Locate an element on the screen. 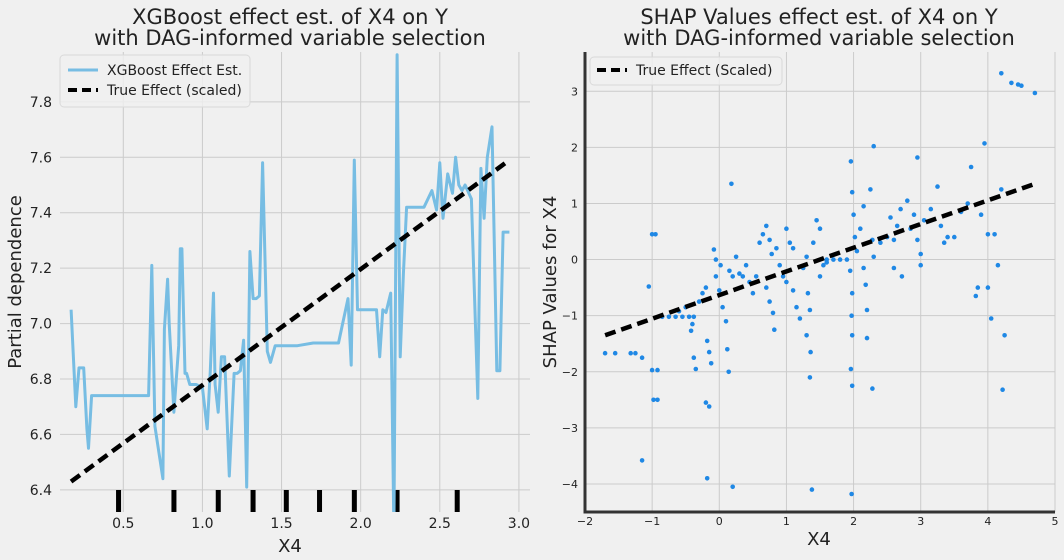 Image resolution: width=1064 pixels, height=560 pixels. right-chart-title-line2: with DAG-informed variable selection is located at coordinates (819, 38).